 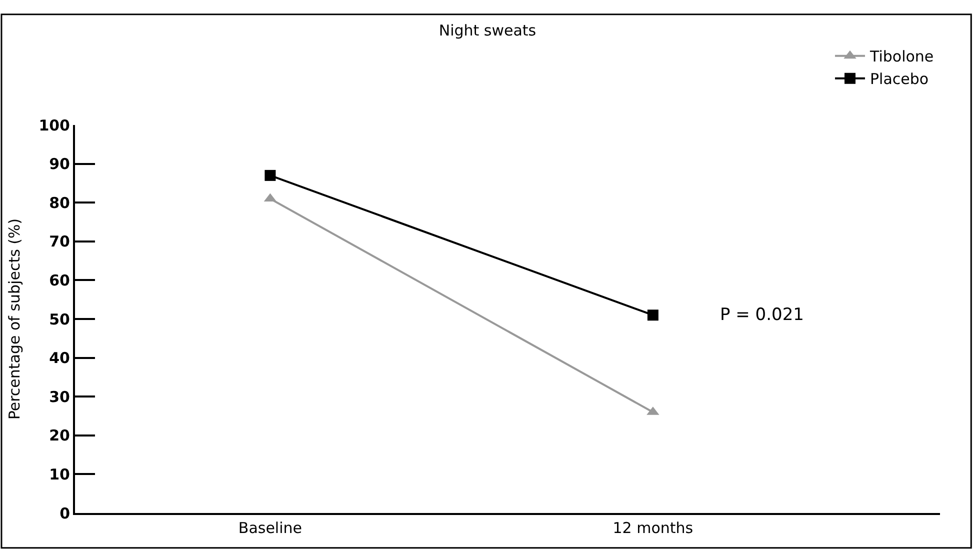 What do you see at coordinates (59, 241) in the screenshot?
I see `y-tick-label: 70` at bounding box center [59, 241].